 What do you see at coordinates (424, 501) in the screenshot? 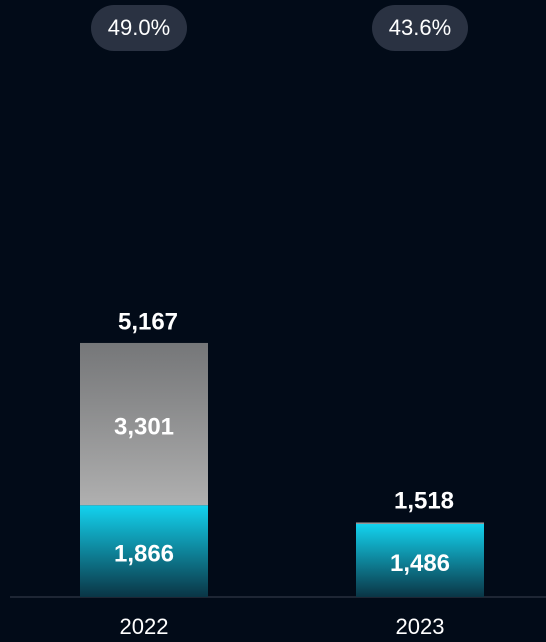
I see `total-label: 1,518` at bounding box center [424, 501].